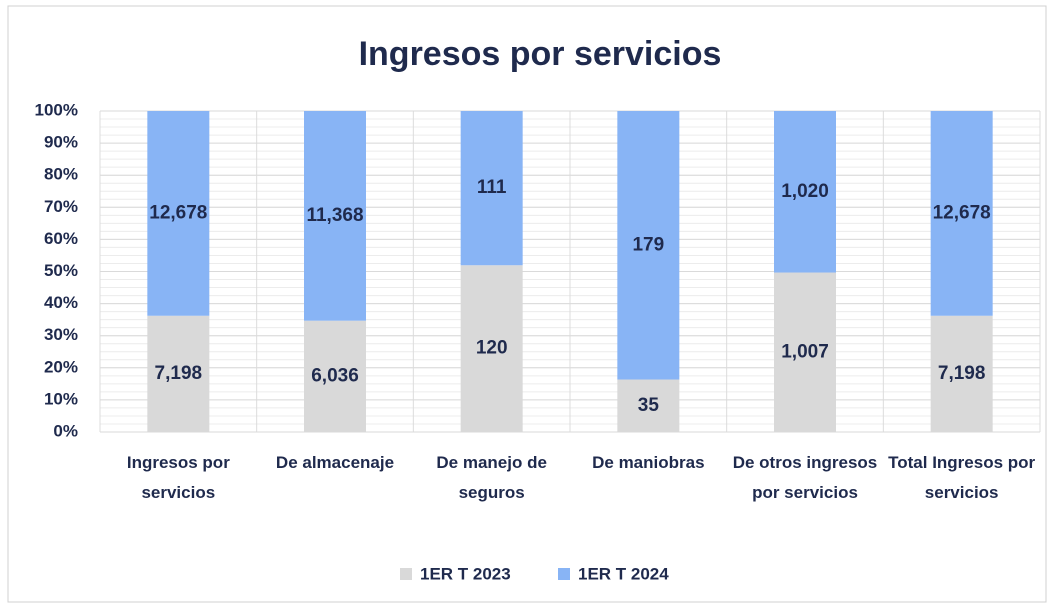  I want to click on data-label: 179, so click(648, 244).